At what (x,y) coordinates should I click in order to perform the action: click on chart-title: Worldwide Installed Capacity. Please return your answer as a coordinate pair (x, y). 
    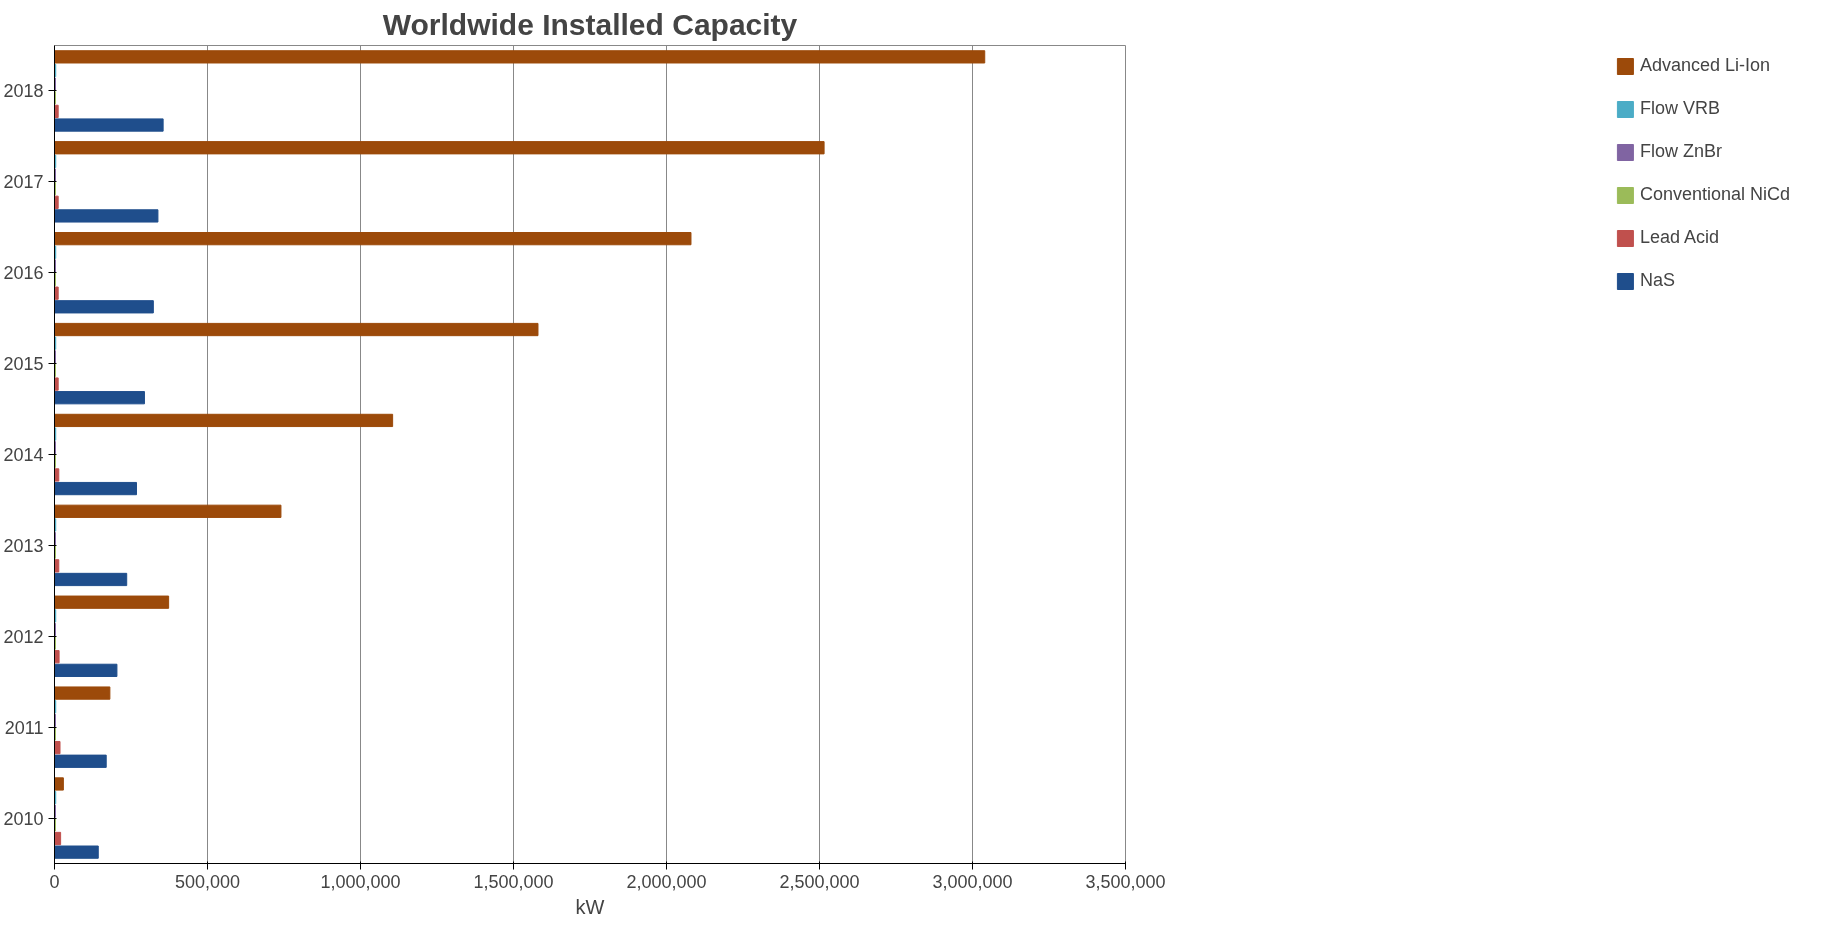
    Looking at the image, I should click on (590, 24).